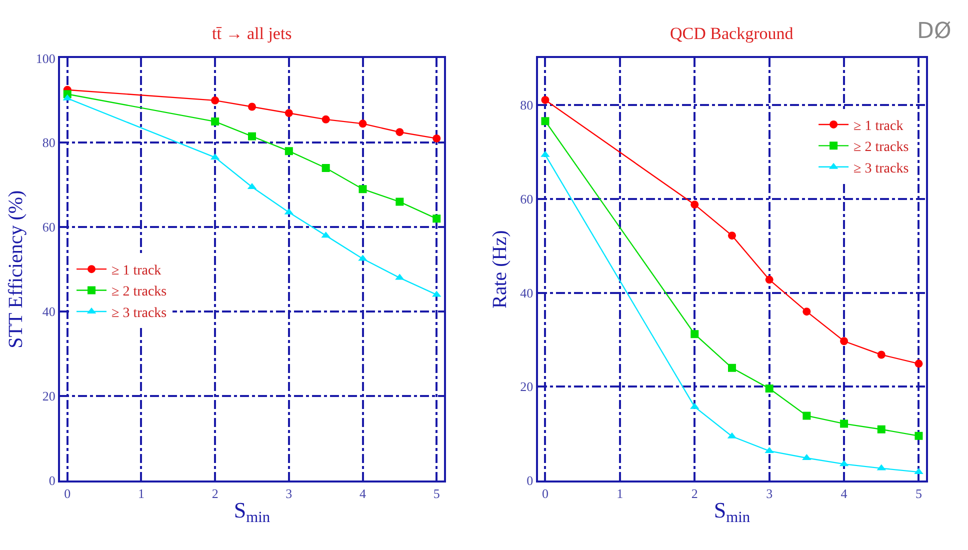 The width and height of the screenshot is (968, 550). What do you see at coordinates (46, 58) in the screenshot?
I see `y-tick-label: 100` at bounding box center [46, 58].